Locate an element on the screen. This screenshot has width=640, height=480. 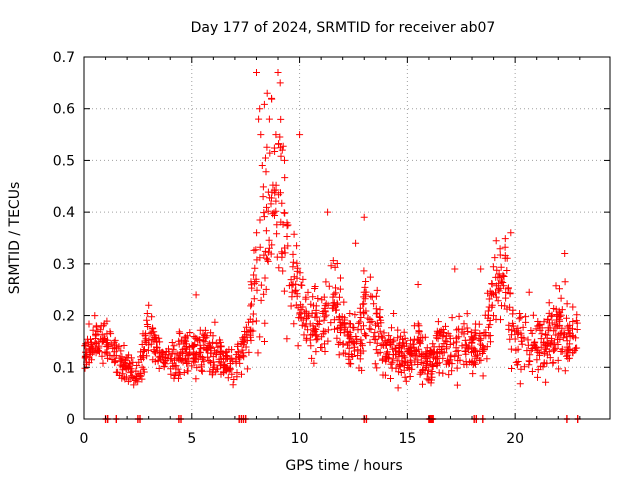
peak-point is located at coordinates (300, 135).